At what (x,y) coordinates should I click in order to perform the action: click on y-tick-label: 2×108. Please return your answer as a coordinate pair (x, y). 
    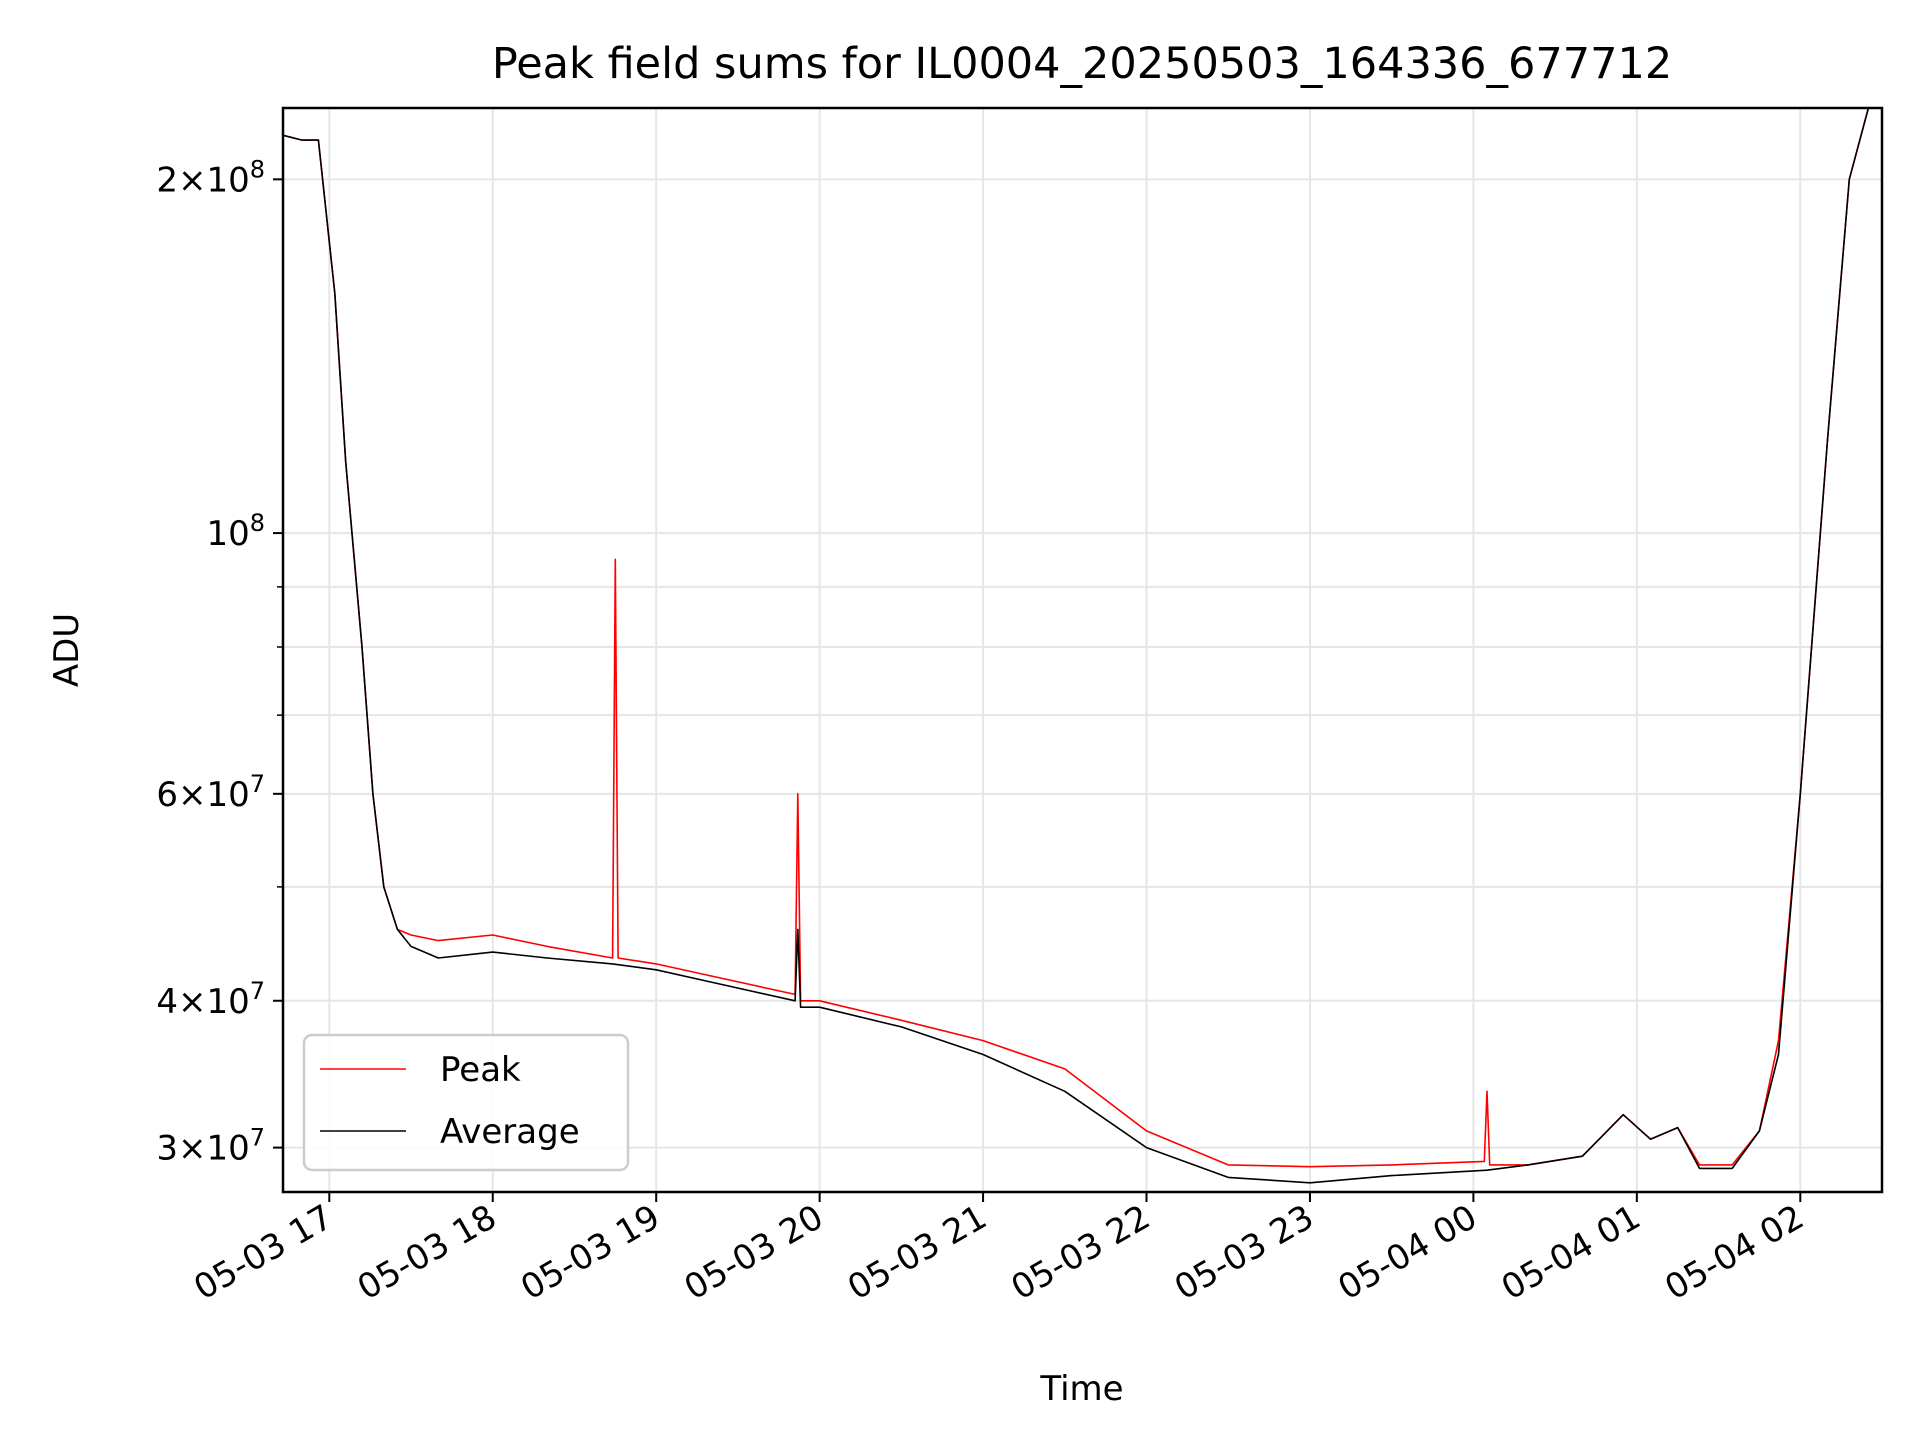
    Looking at the image, I should click on (210, 177).